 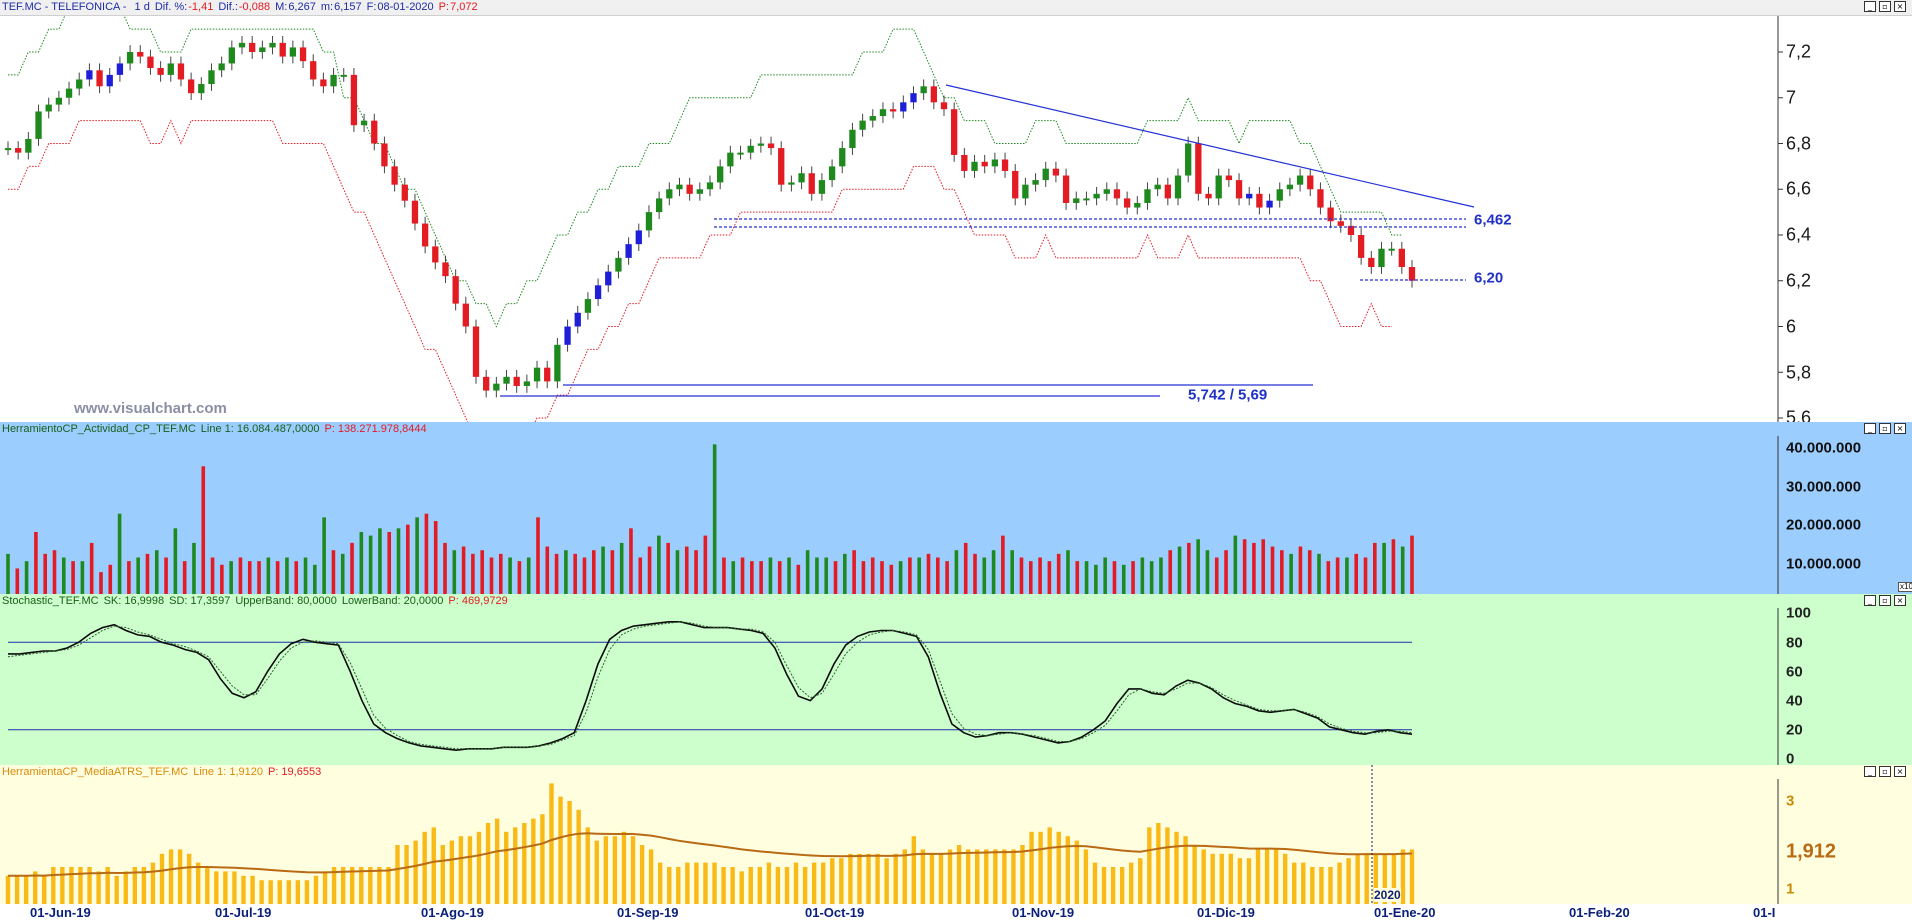 I want to click on stoch-p: P: 469,9729, so click(x=478, y=601).